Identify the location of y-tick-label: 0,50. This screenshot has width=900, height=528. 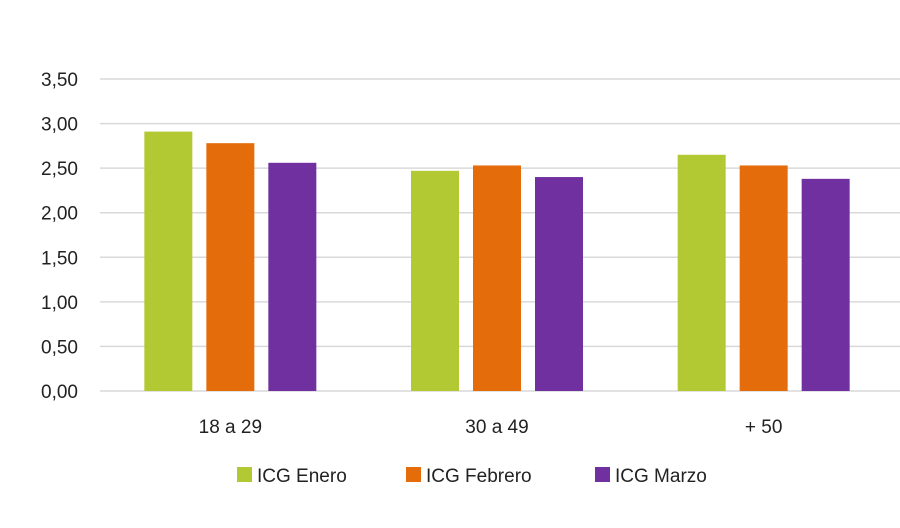
(59, 347).